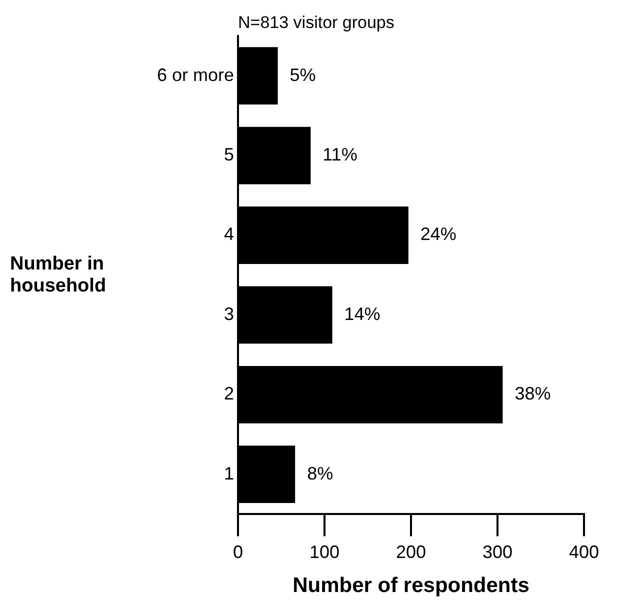  What do you see at coordinates (340, 154) in the screenshot?
I see `annotation: 11%` at bounding box center [340, 154].